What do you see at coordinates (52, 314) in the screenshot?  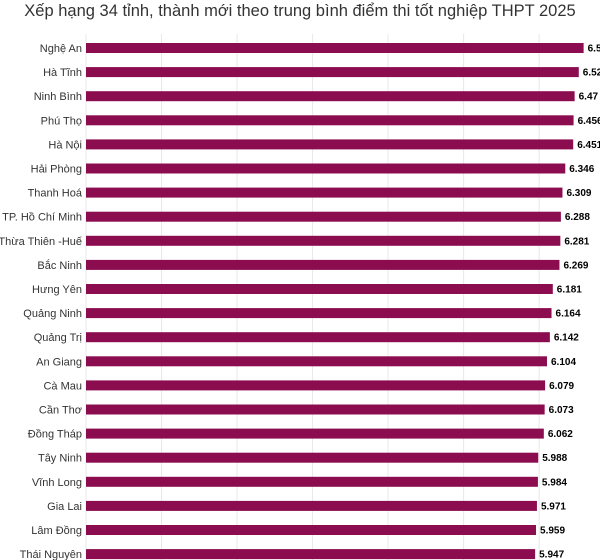 I see `category-label: Quảng Ninh` at bounding box center [52, 314].